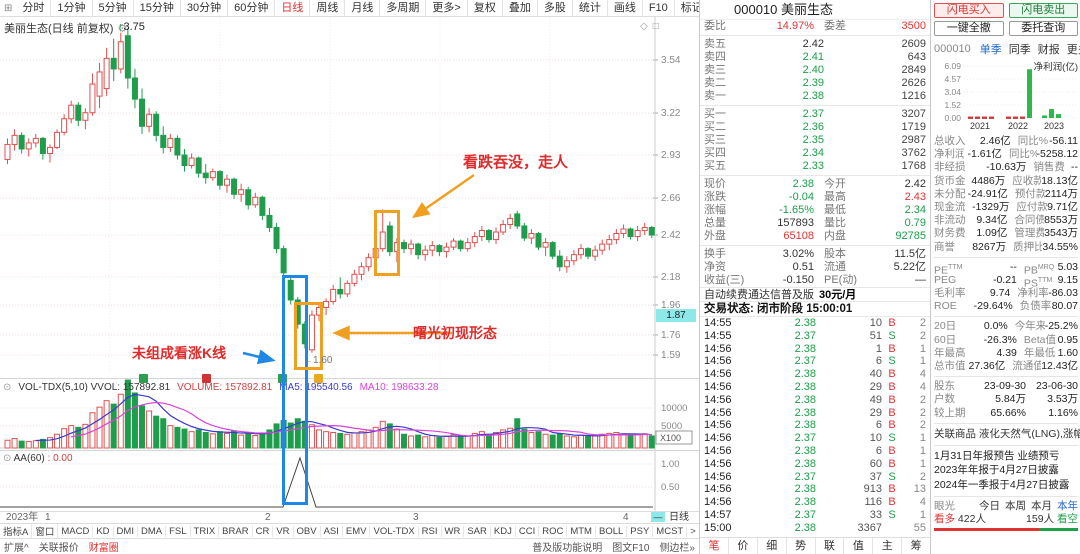 The image size is (1080, 554). What do you see at coordinates (8, 8) in the screenshot?
I see `app-window-icon: ⊞` at bounding box center [8, 8].